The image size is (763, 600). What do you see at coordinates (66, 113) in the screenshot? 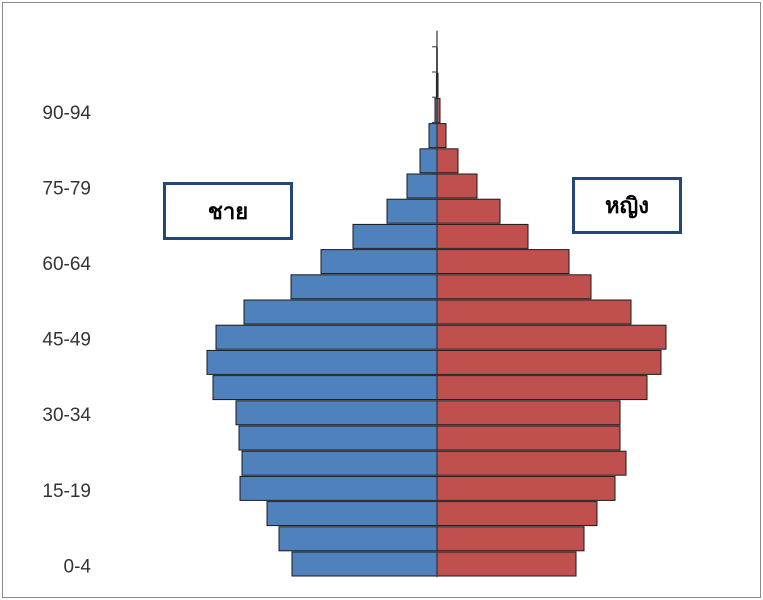
I see `y-tick-label: 90-94` at bounding box center [66, 113].